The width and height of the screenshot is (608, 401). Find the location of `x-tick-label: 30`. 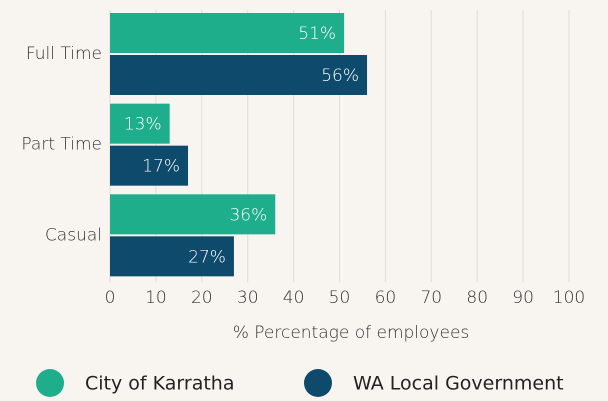

x-tick-label: 30 is located at coordinates (248, 298).